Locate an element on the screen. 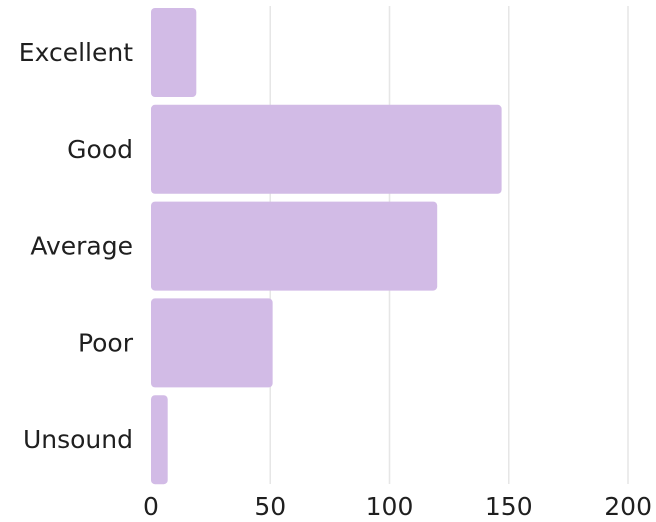 The width and height of the screenshot is (656, 522). x-tick-label-0: 0 is located at coordinates (151, 506).